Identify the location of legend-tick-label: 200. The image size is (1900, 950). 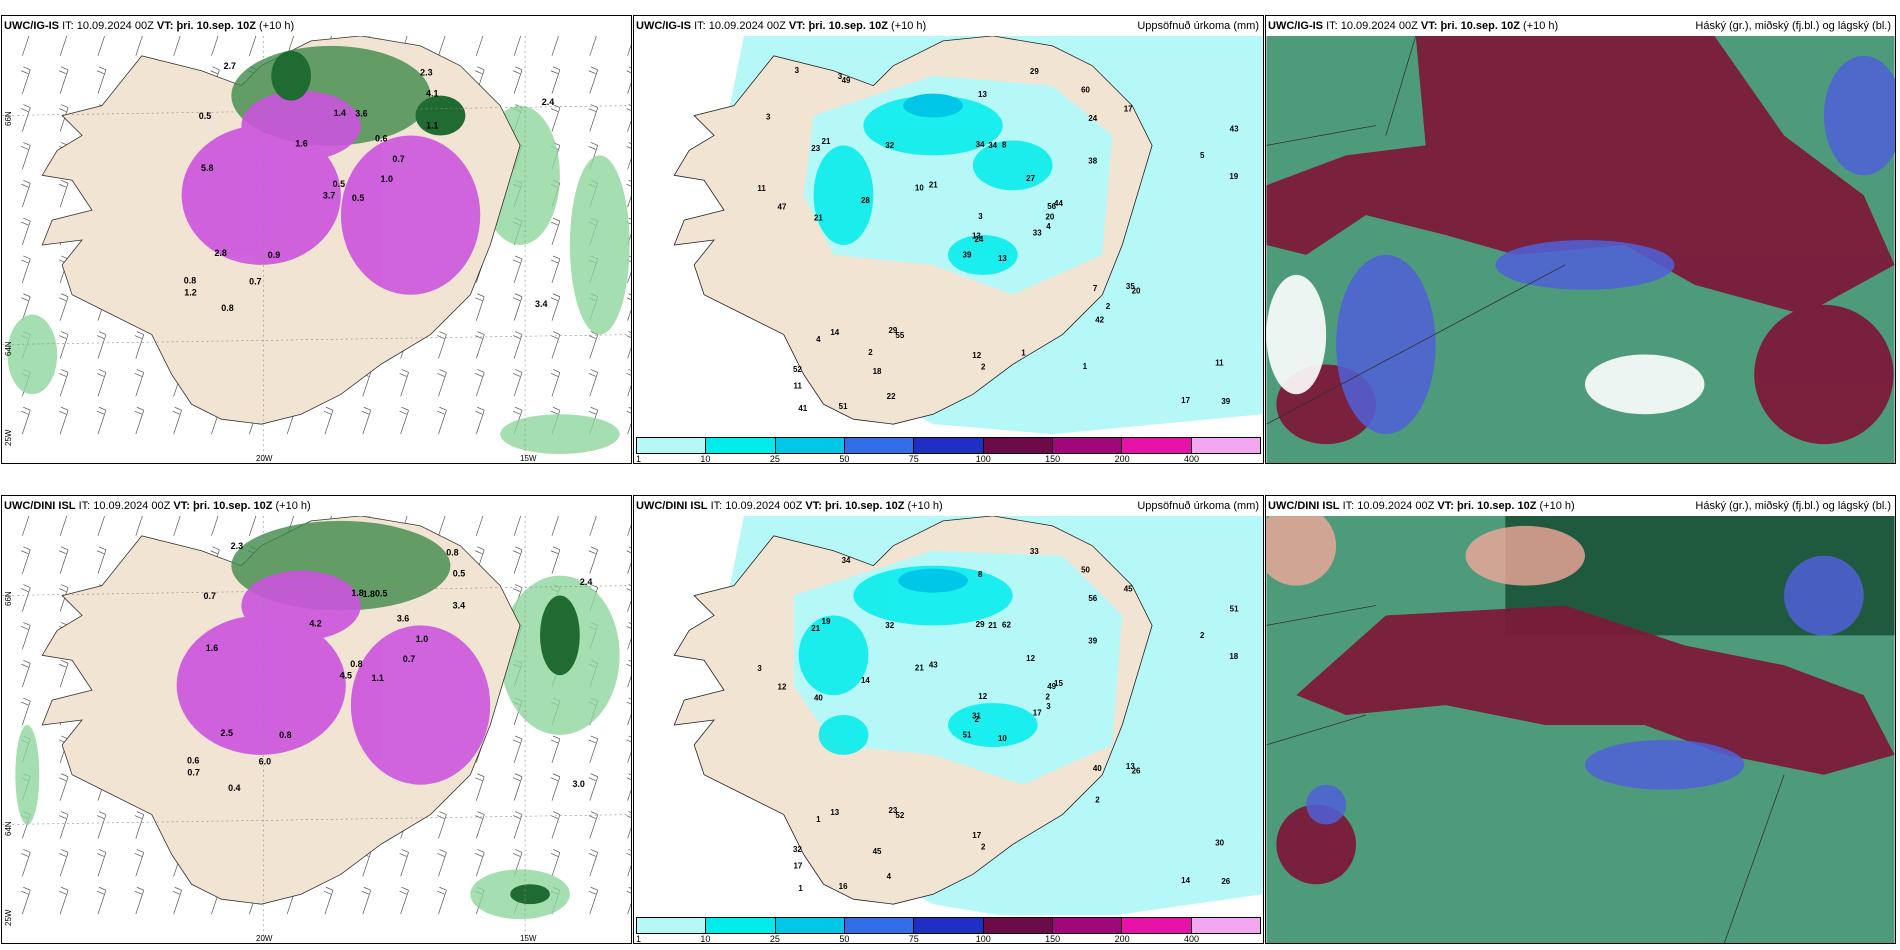
(1122, 939).